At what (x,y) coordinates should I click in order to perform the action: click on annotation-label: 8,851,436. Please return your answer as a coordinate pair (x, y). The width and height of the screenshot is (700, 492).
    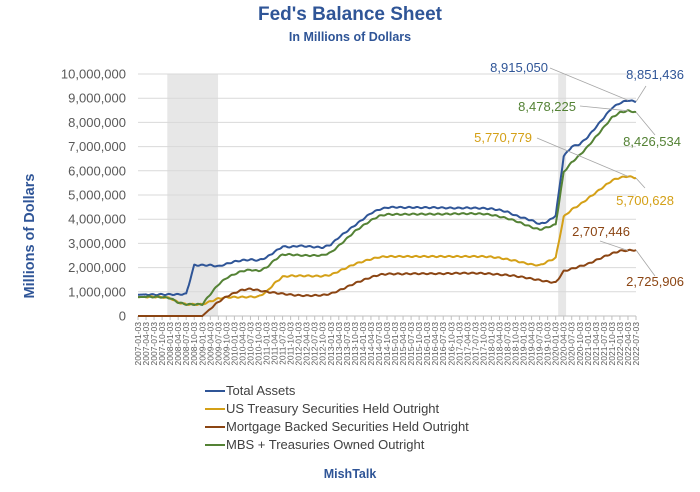
    Looking at the image, I should click on (655, 74).